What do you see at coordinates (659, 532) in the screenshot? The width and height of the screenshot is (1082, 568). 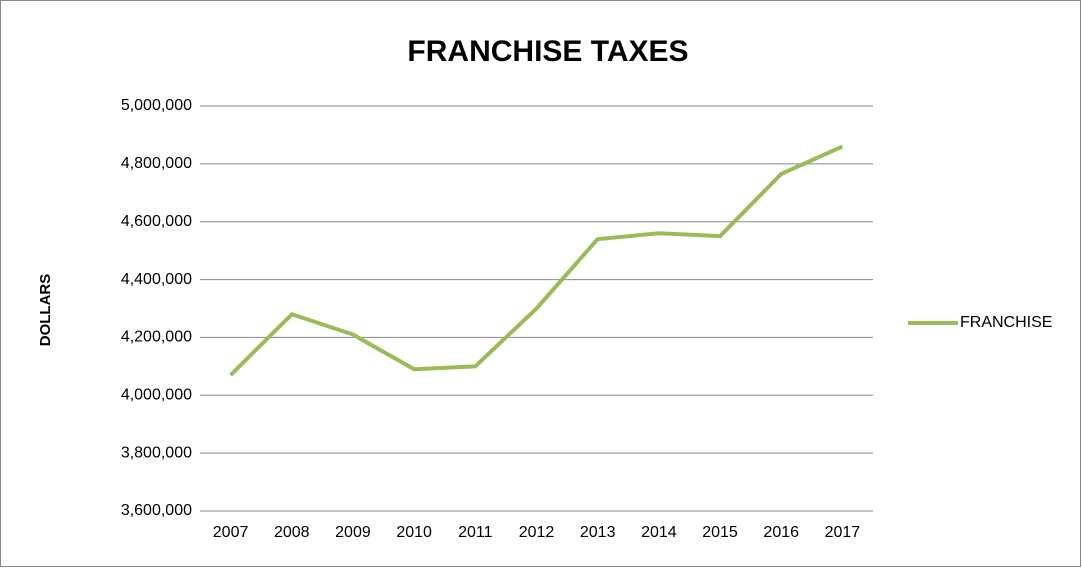 I see `x-tick-label: 2014` at bounding box center [659, 532].